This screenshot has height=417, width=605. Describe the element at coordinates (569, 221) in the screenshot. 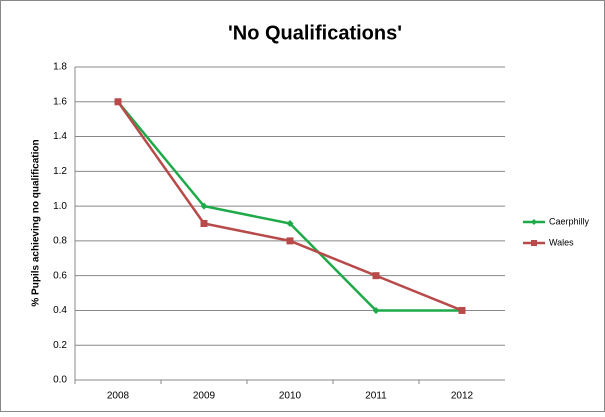

I see `legend-label: Caerphilly` at that location.